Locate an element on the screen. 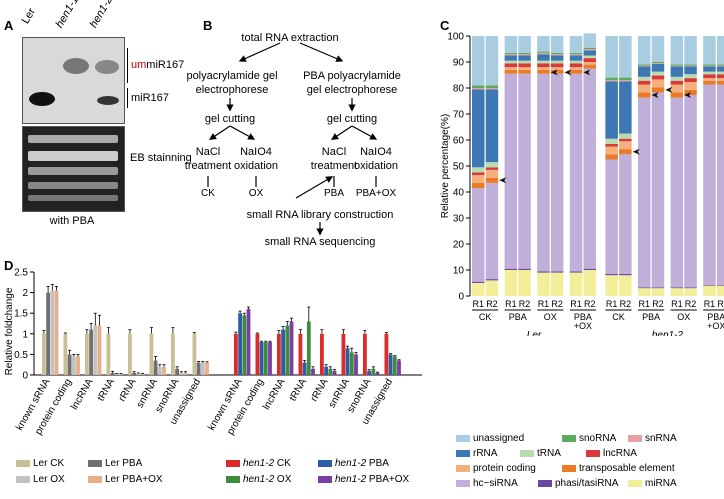  legend-hen-pba: hen1-2 PBA is located at coordinates (353, 463).